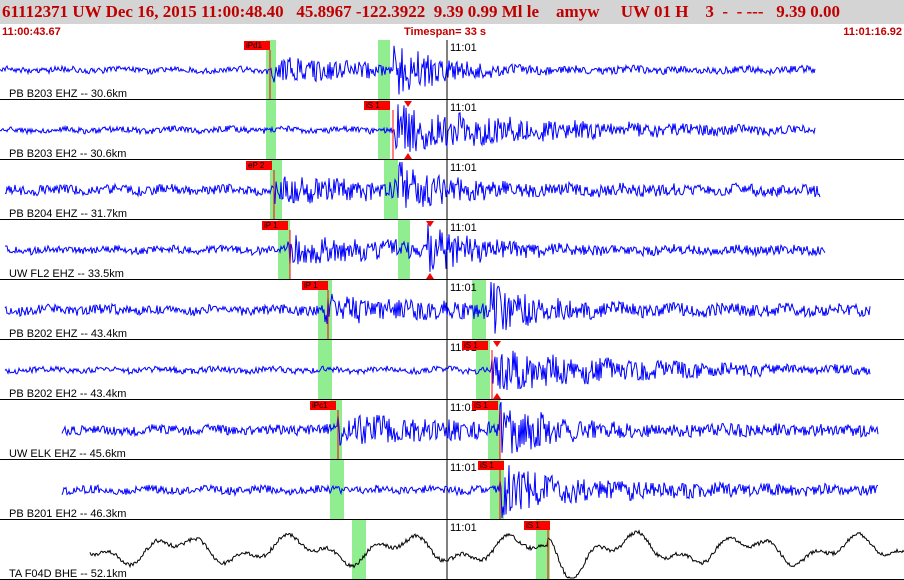  I want to click on trace-row: 11:01 iS 1 PB B201 EH2 -- 46.3km, so click(452, 490).